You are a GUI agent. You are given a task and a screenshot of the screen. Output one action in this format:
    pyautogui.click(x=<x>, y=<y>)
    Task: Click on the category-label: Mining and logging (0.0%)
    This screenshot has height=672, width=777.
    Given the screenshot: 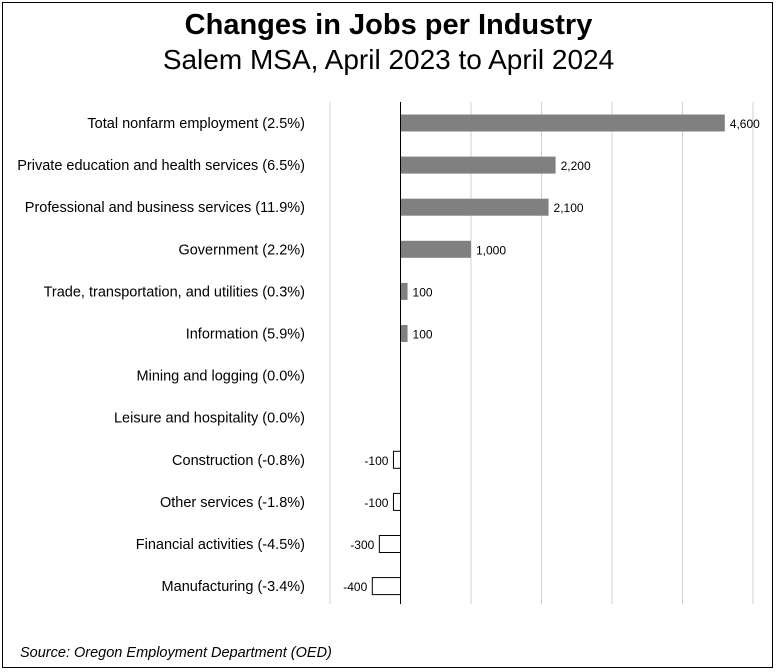 What is the action you would take?
    pyautogui.click(x=221, y=377)
    